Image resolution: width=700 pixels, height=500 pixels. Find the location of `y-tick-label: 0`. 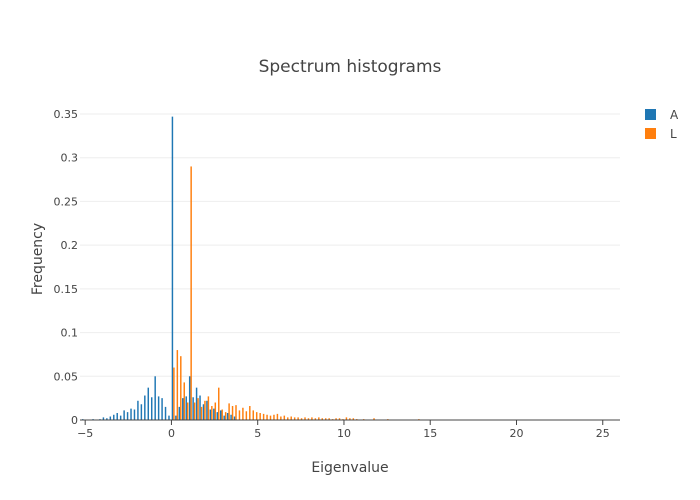

y-tick-label: 0 is located at coordinates (74, 420).